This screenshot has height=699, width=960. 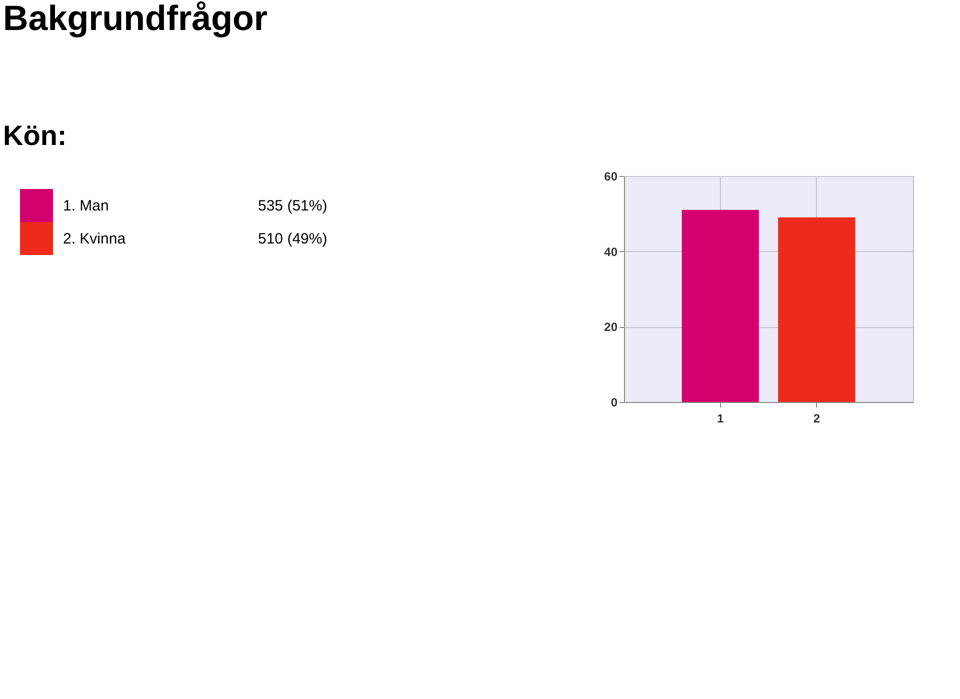 What do you see at coordinates (611, 327) in the screenshot?
I see `y-tick-label: 20` at bounding box center [611, 327].